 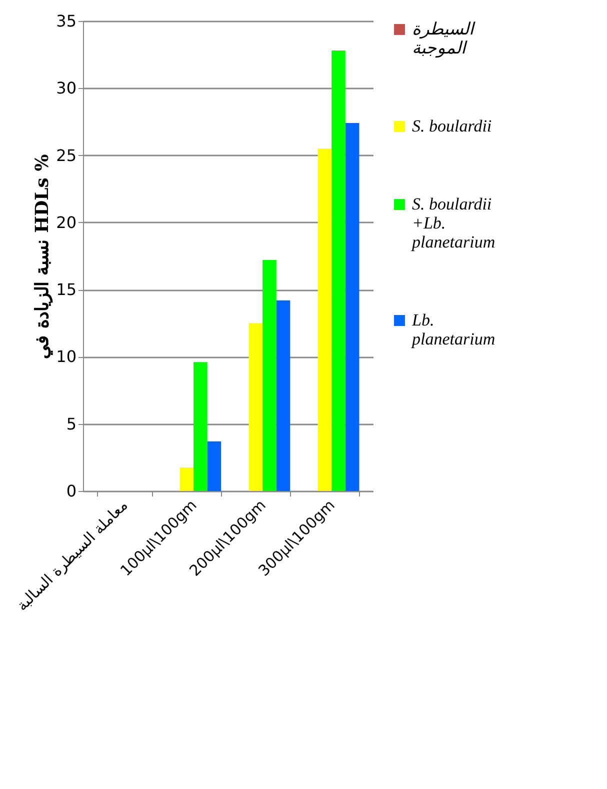 What do you see at coordinates (66, 155) in the screenshot?
I see `y-tick-label: 25` at bounding box center [66, 155].